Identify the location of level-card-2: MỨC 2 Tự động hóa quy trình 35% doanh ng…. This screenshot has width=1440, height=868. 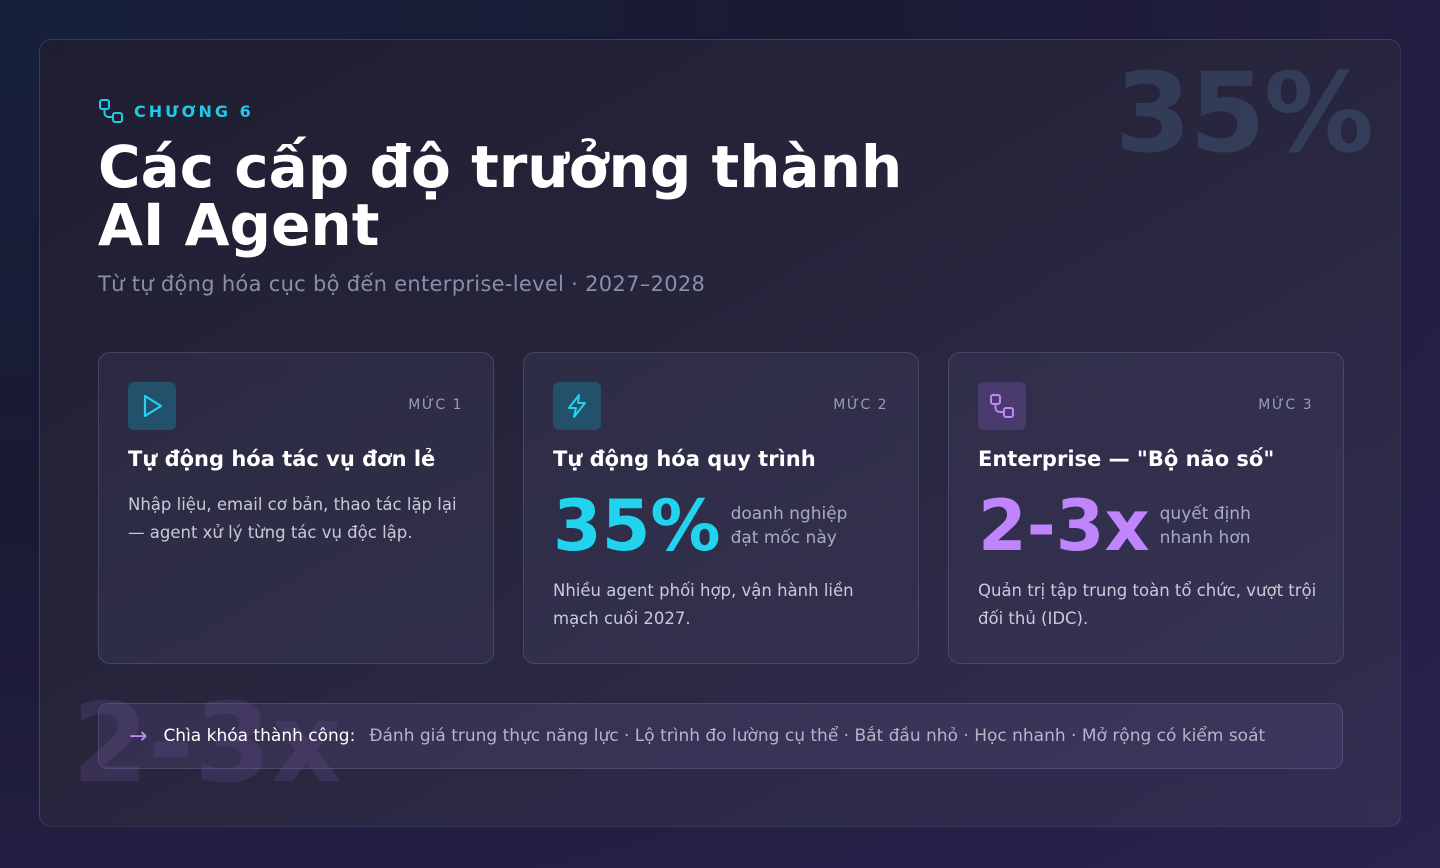
(721, 508).